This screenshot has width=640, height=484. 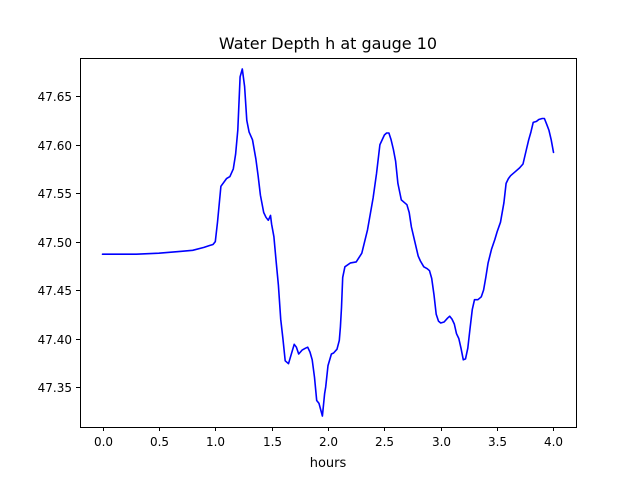 I want to click on x-axis-label: hours, so click(x=328, y=463).